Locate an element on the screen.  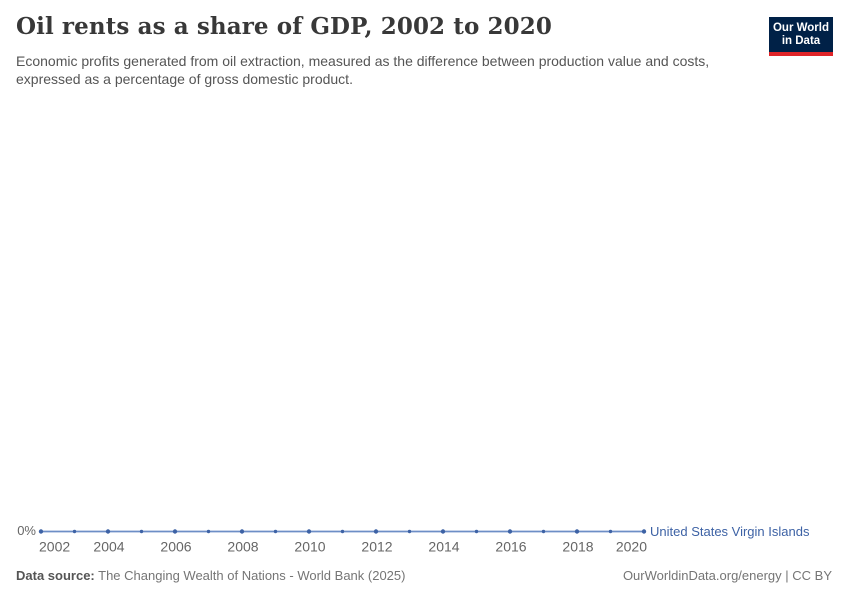
owid-logo: Our World in Data is located at coordinates (801, 36).